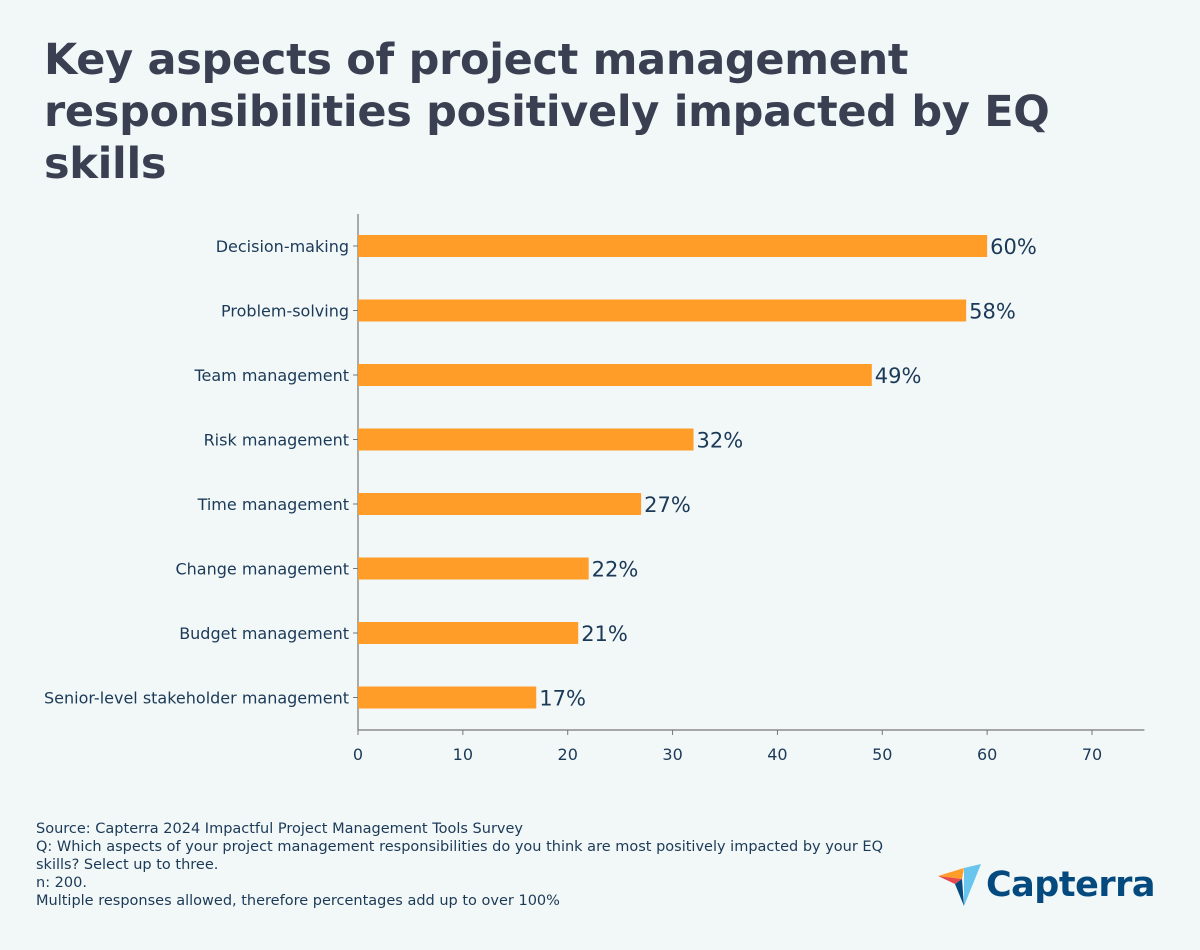 The height and width of the screenshot is (950, 1200). What do you see at coordinates (1013, 247) in the screenshot?
I see `data-label: 60%` at bounding box center [1013, 247].